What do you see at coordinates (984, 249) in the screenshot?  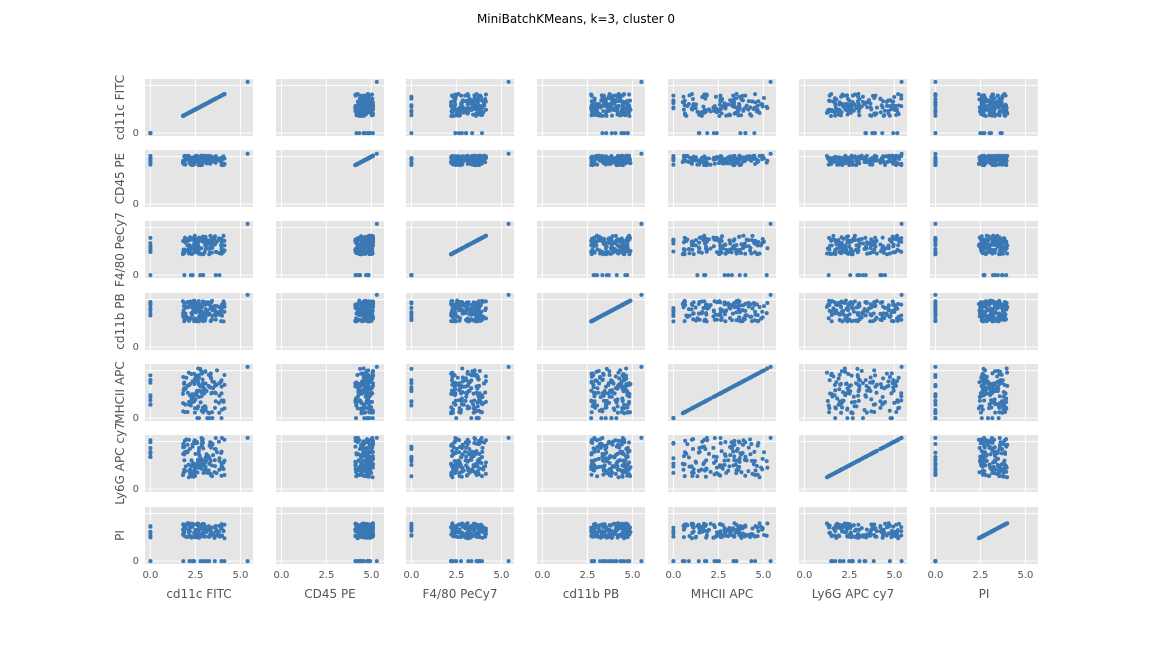 I see `panel-f4-80-pecy7-vs-pi` at bounding box center [984, 249].